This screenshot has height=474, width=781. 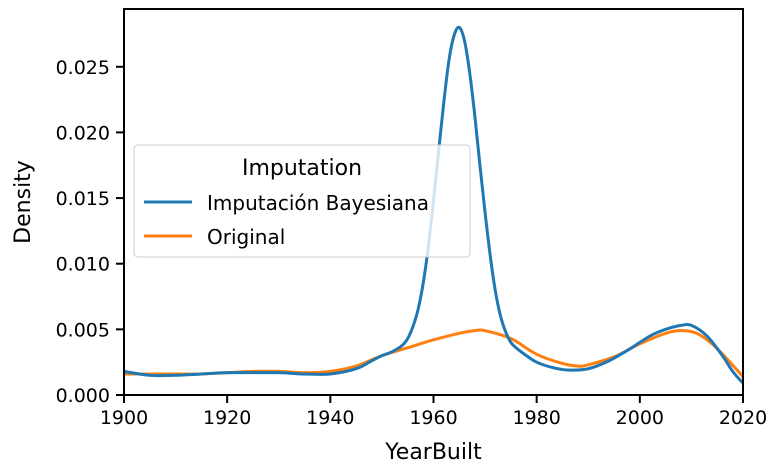 What do you see at coordinates (536, 418) in the screenshot?
I see `x-tick-label: 1980` at bounding box center [536, 418].